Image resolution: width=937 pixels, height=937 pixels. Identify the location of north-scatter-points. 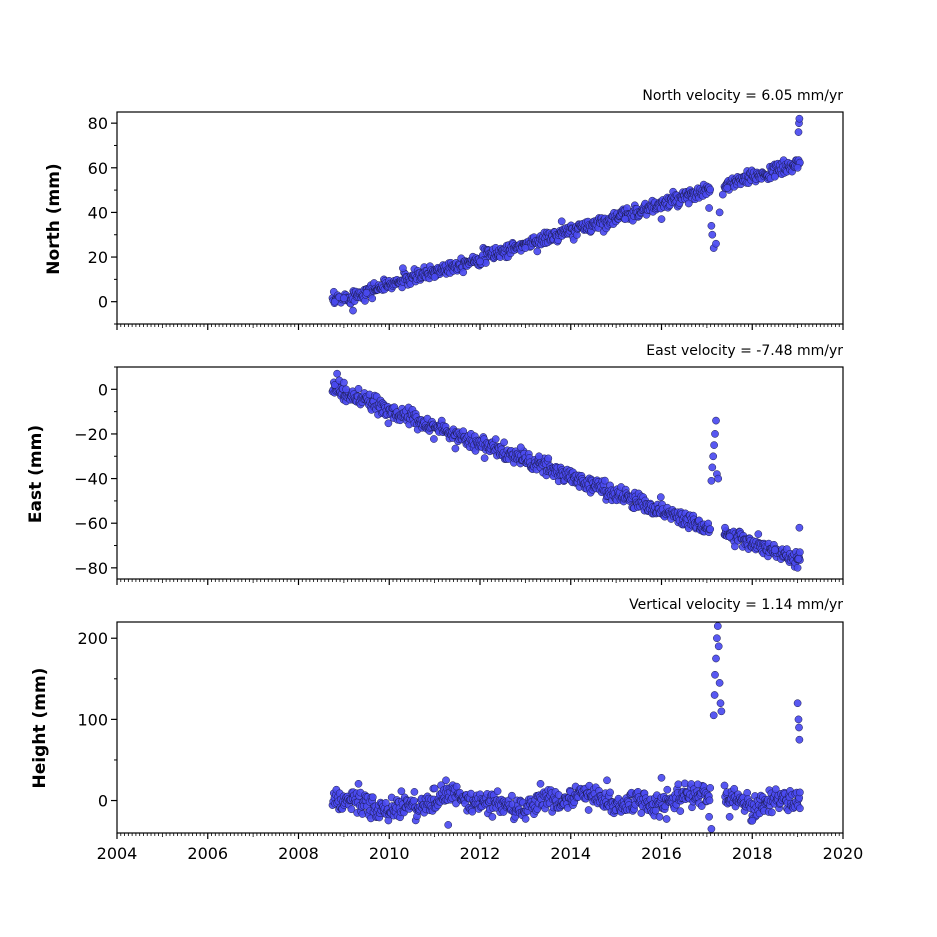
(566, 214).